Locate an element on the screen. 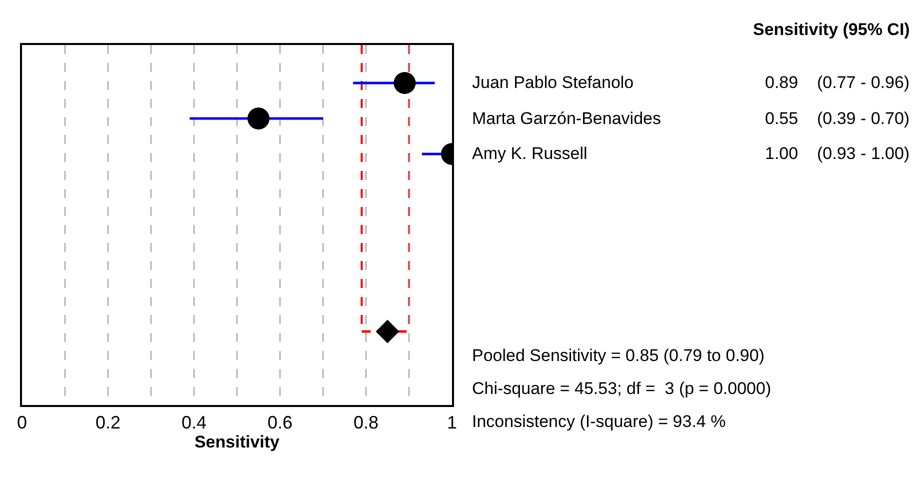 Image resolution: width=916 pixels, height=477 pixels. x-tick-label: 0.6 is located at coordinates (280, 422).